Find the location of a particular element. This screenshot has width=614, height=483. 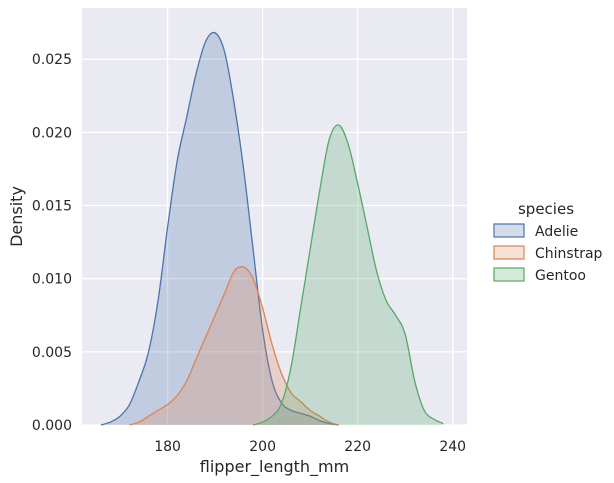

x-tick-labels: 180 200 220 240 is located at coordinates (310, 447).